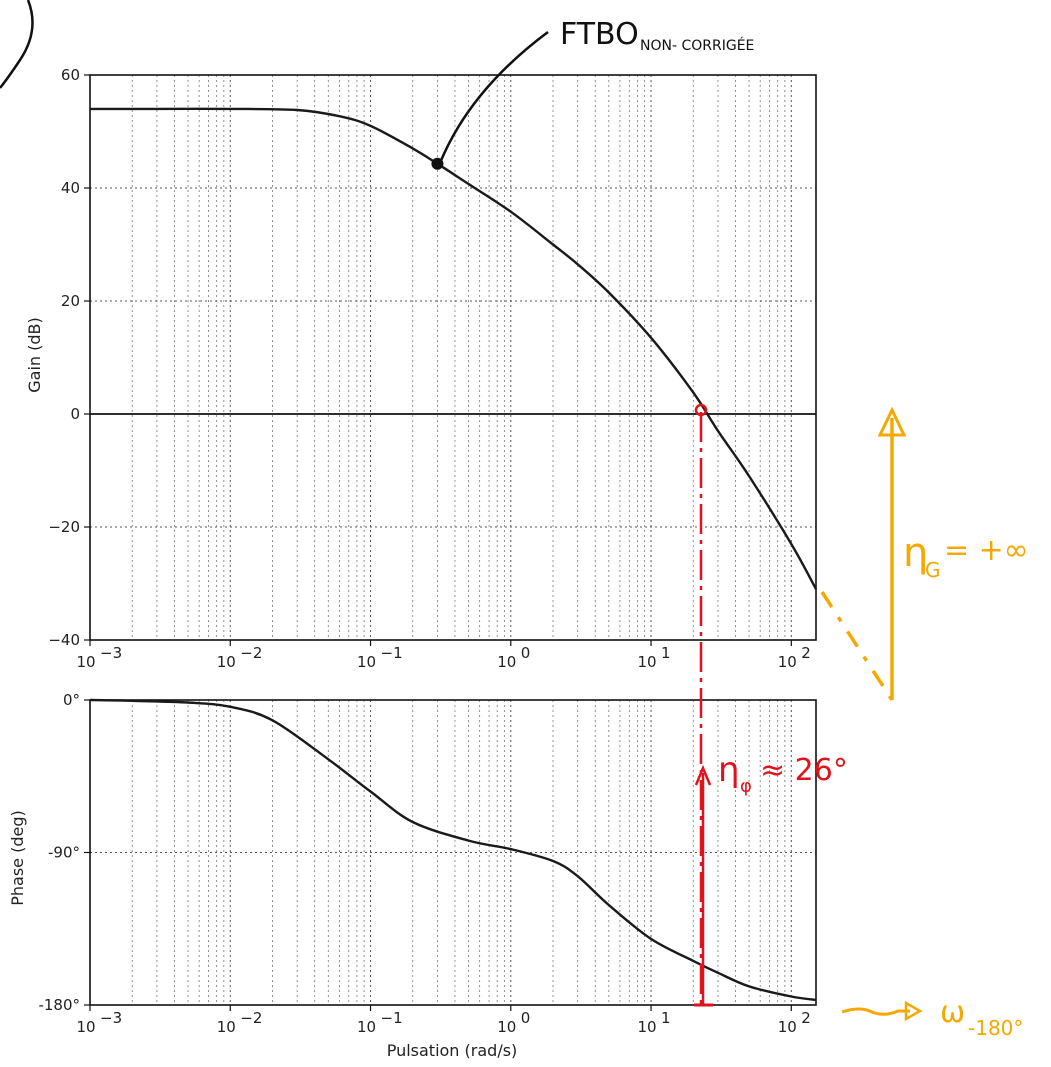 This screenshot has height=1067, width=1051. Describe the element at coordinates (933, 570) in the screenshot. I see `gain-margin-sub: G` at that location.